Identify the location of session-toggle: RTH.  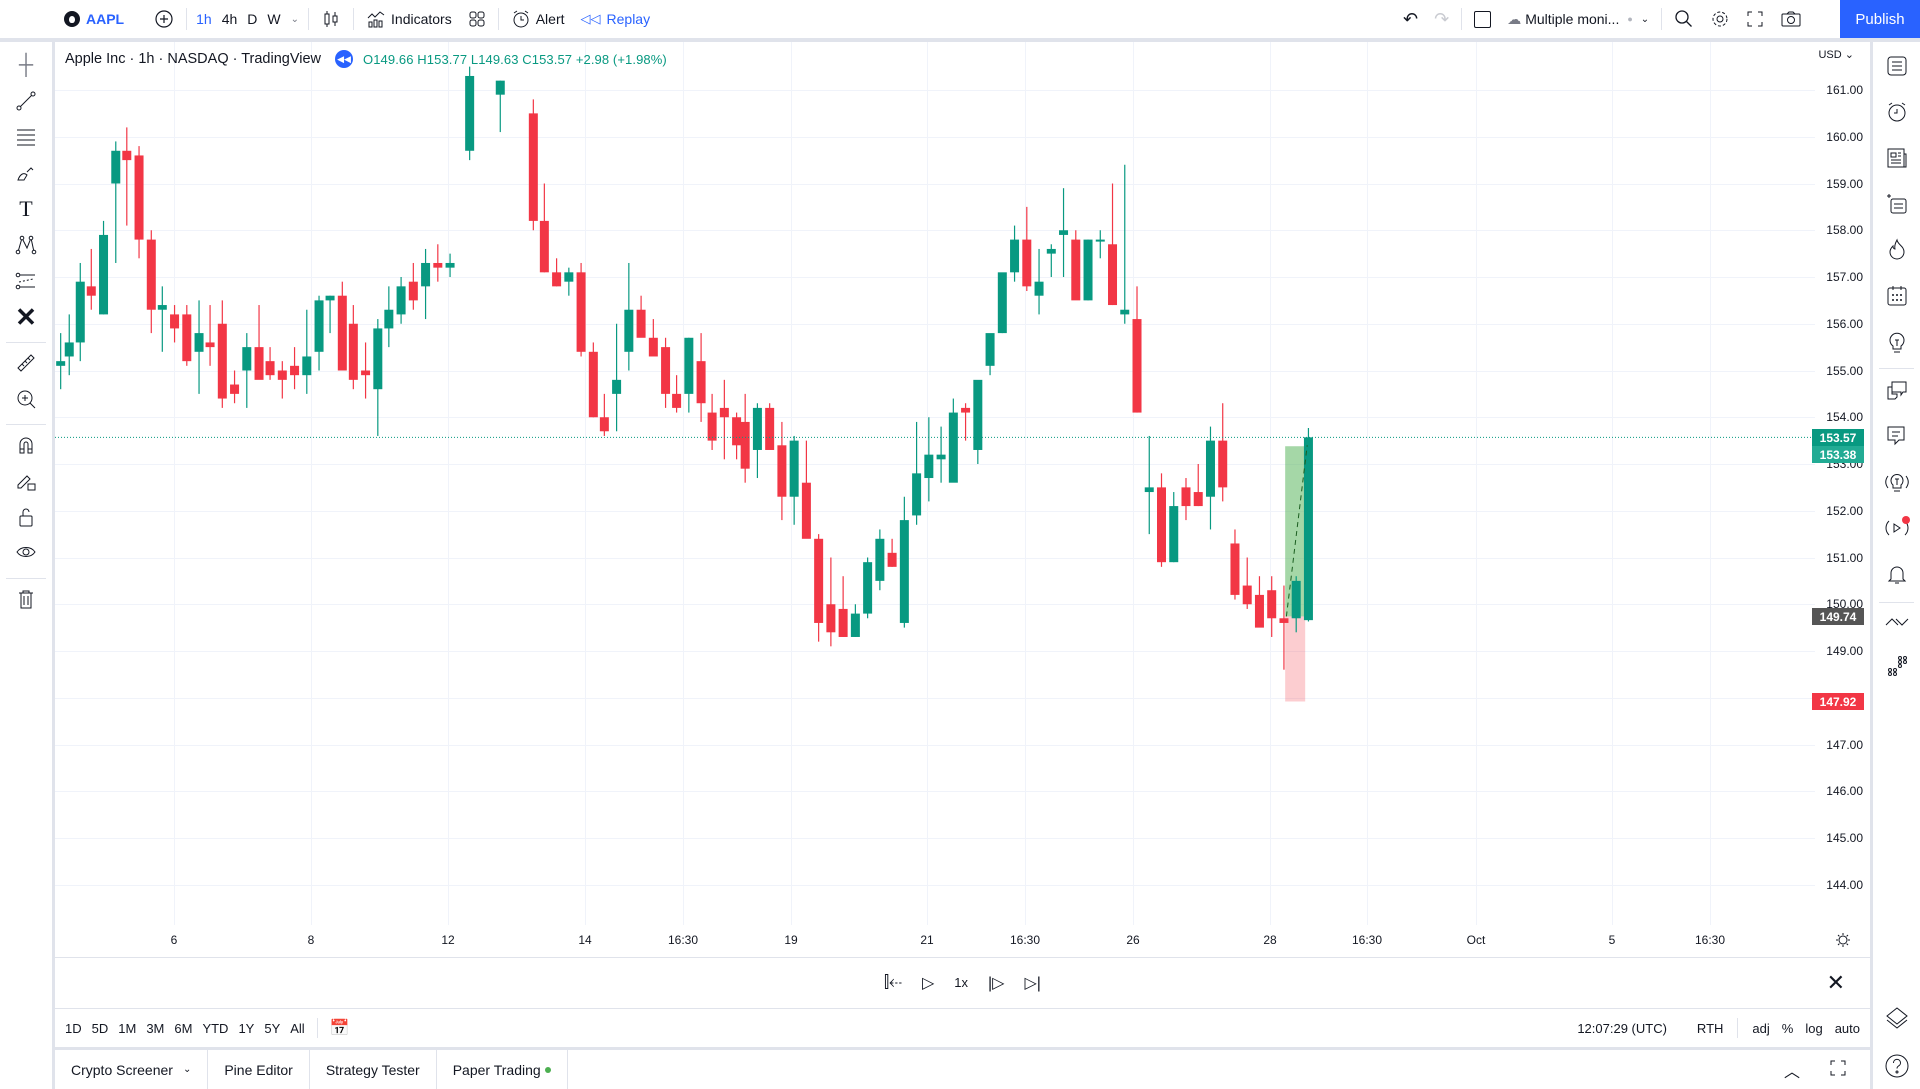
(1710, 1028).